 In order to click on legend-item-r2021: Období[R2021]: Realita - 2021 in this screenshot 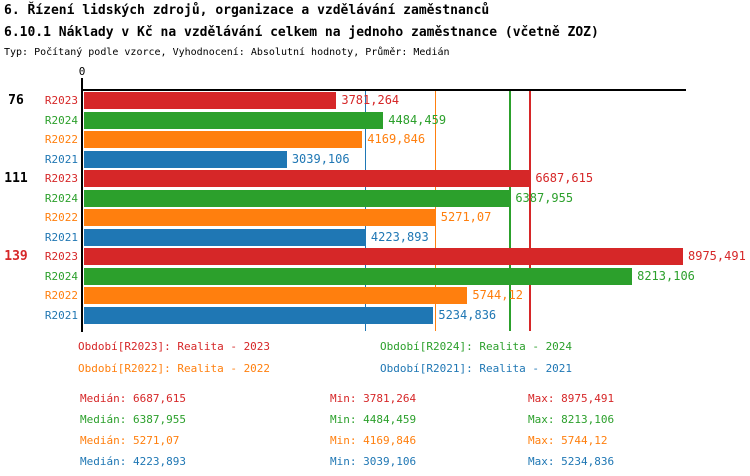, I will do `click(476, 368)`.